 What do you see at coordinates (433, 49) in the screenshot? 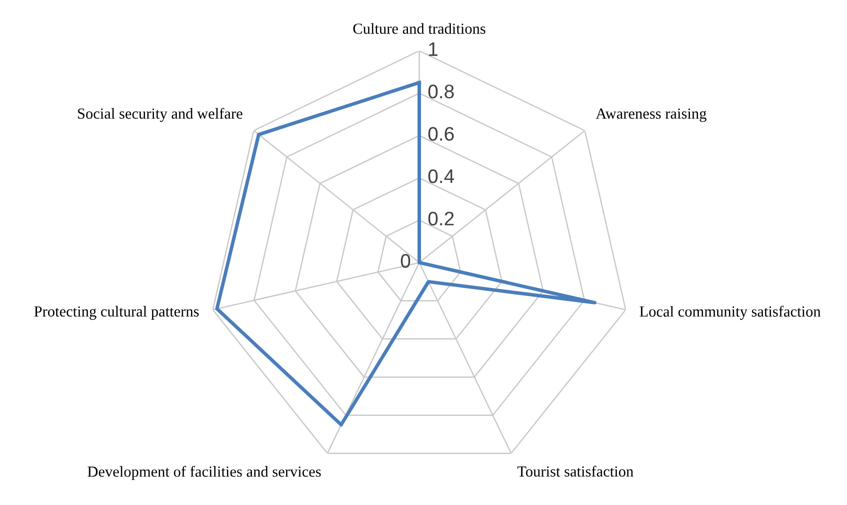
I see `y-tick-label: 1` at bounding box center [433, 49].